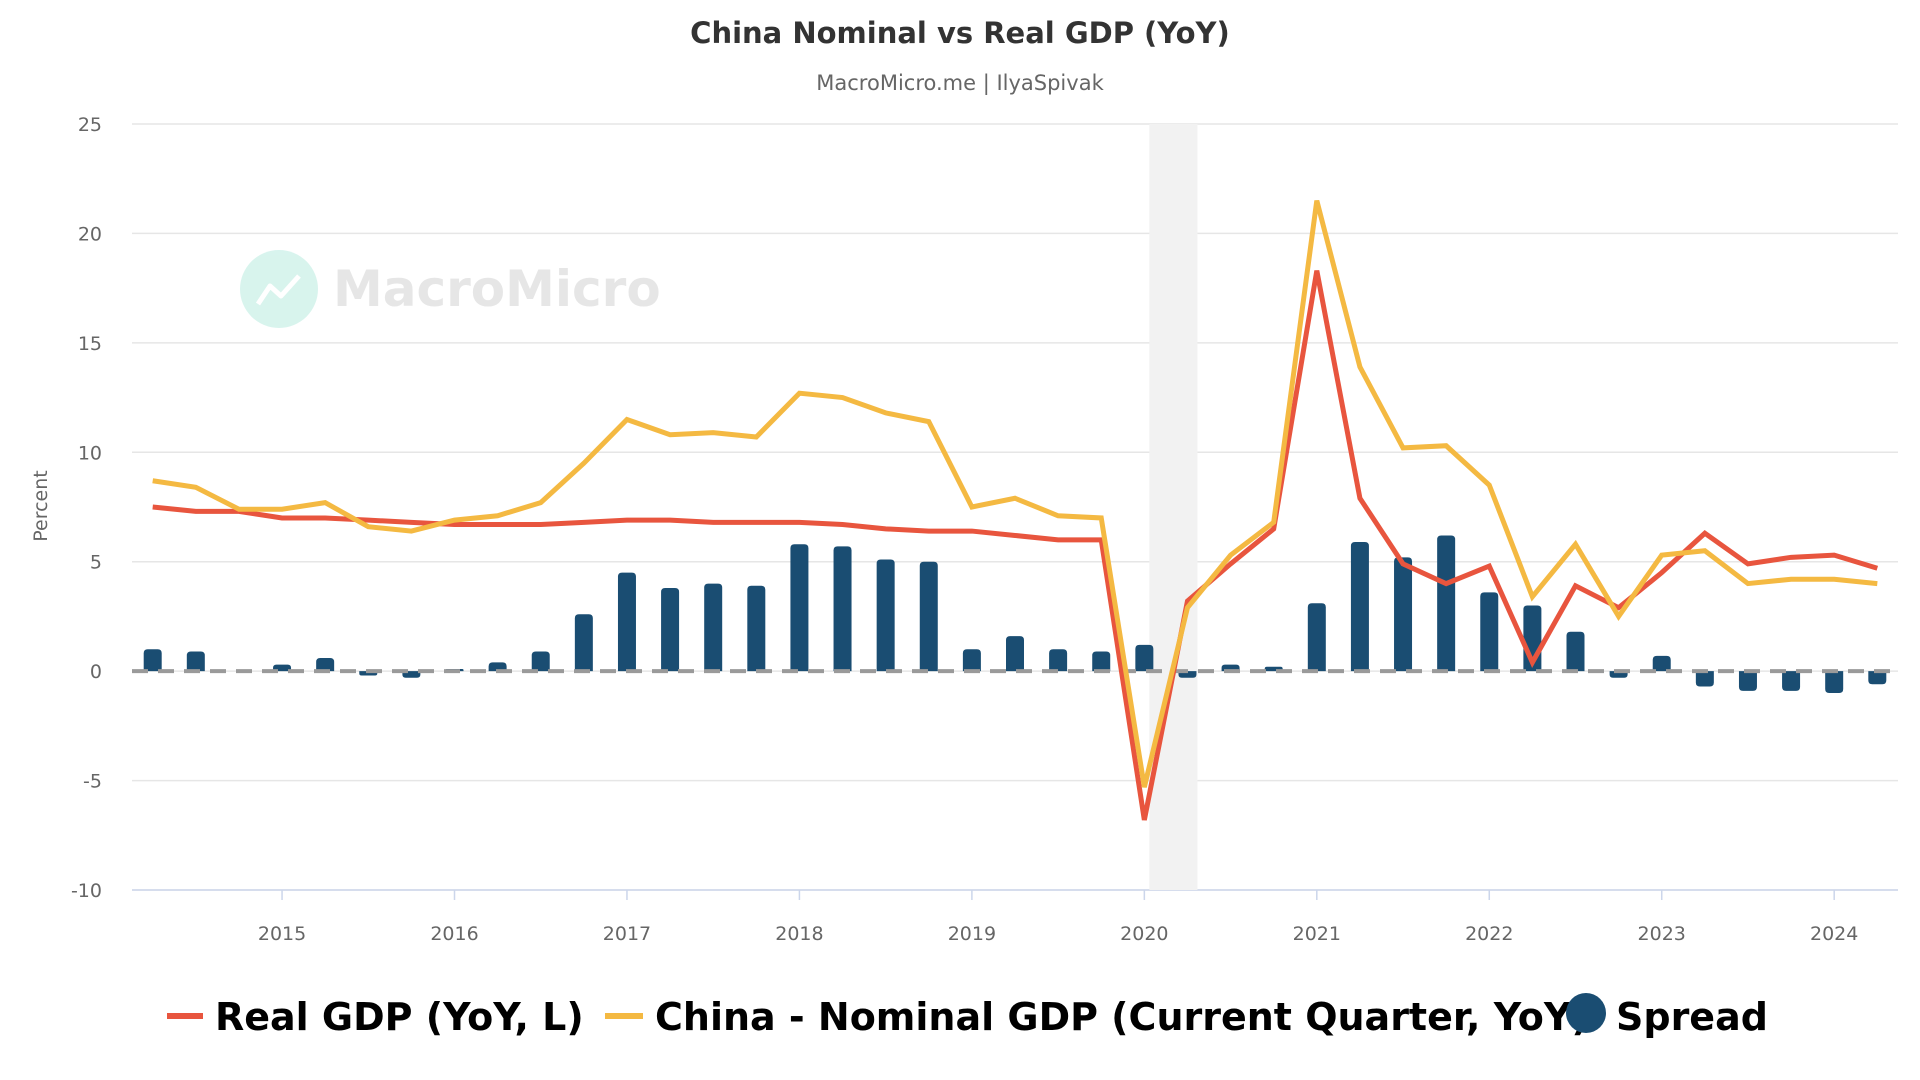  I want to click on y-tick-label: 10, so click(90, 453).